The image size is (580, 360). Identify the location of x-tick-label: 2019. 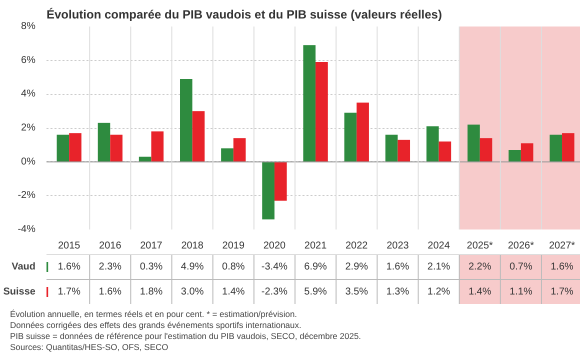
(233, 246).